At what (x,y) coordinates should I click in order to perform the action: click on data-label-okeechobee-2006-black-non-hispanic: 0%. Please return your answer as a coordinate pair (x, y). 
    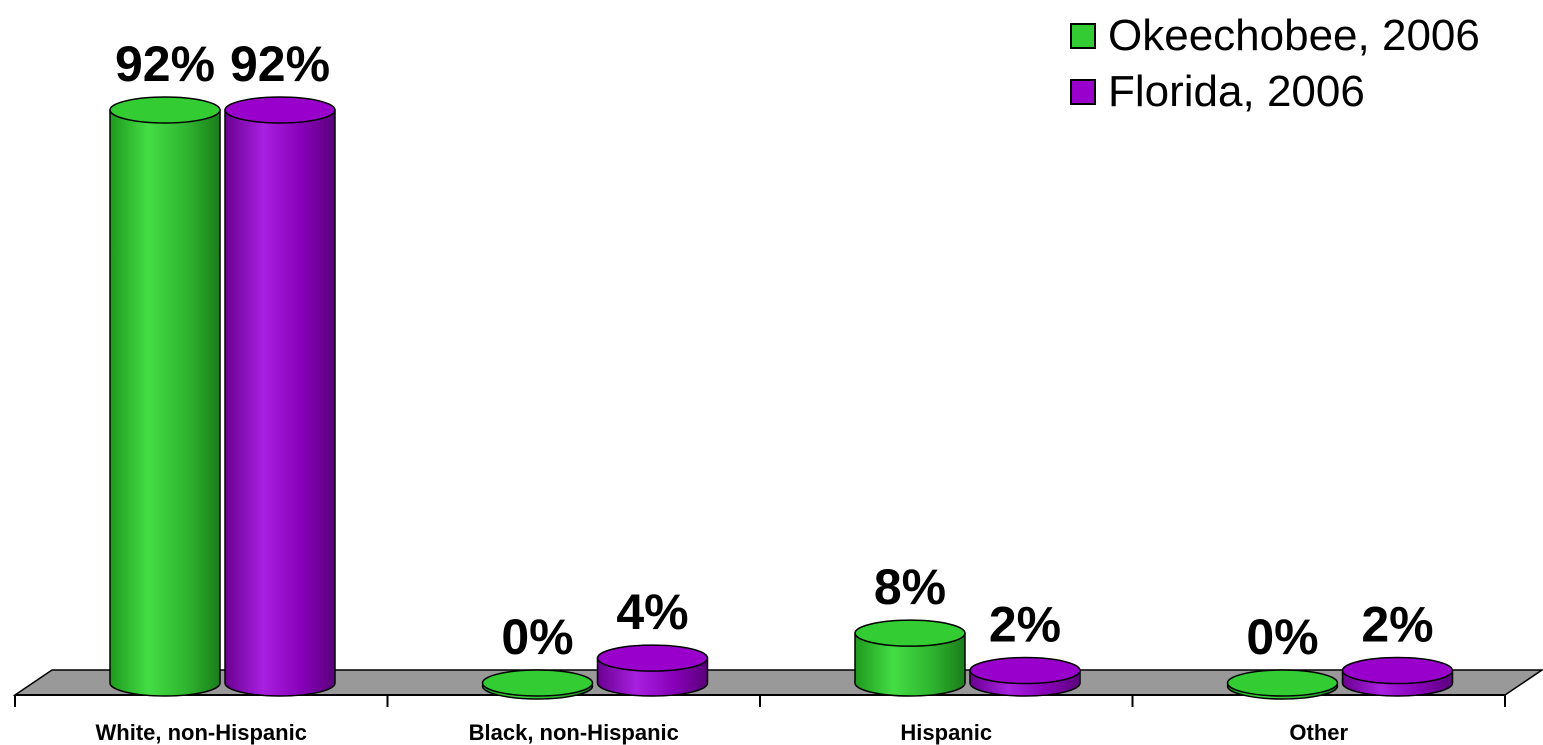
    Looking at the image, I should click on (537, 637).